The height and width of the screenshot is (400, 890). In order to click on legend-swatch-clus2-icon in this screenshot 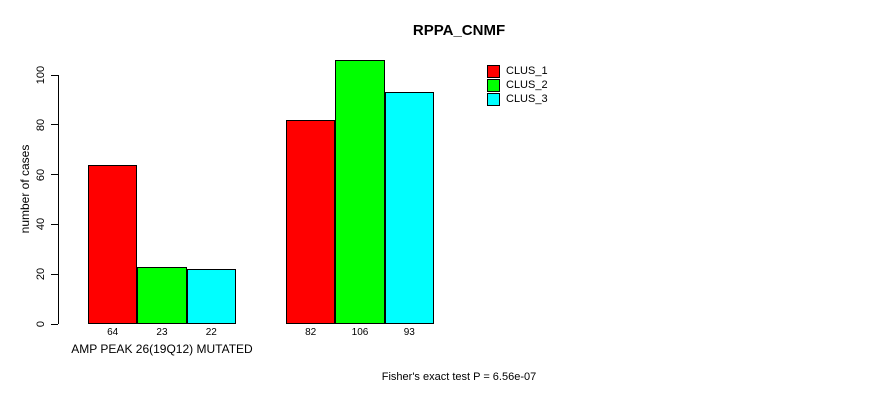, I will do `click(493, 85)`.